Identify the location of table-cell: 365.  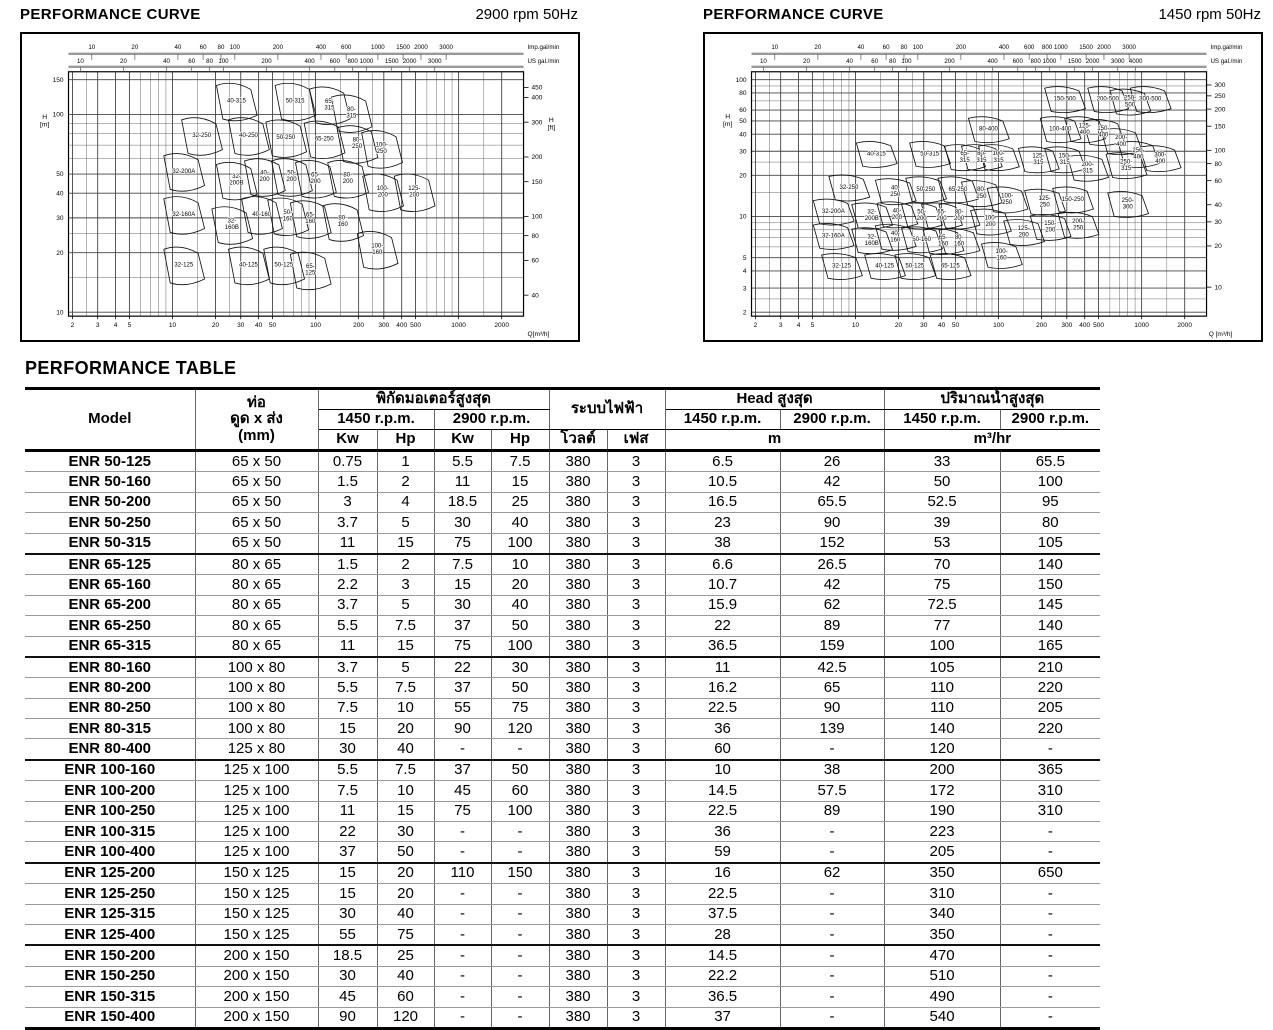
(1050, 770).